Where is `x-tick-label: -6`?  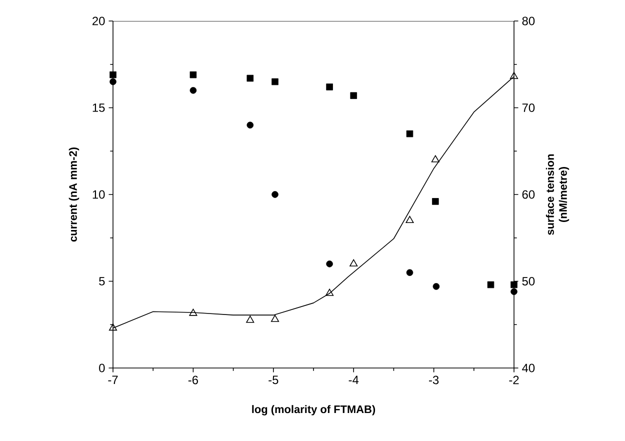
x-tick-label: -6 is located at coordinates (193, 380).